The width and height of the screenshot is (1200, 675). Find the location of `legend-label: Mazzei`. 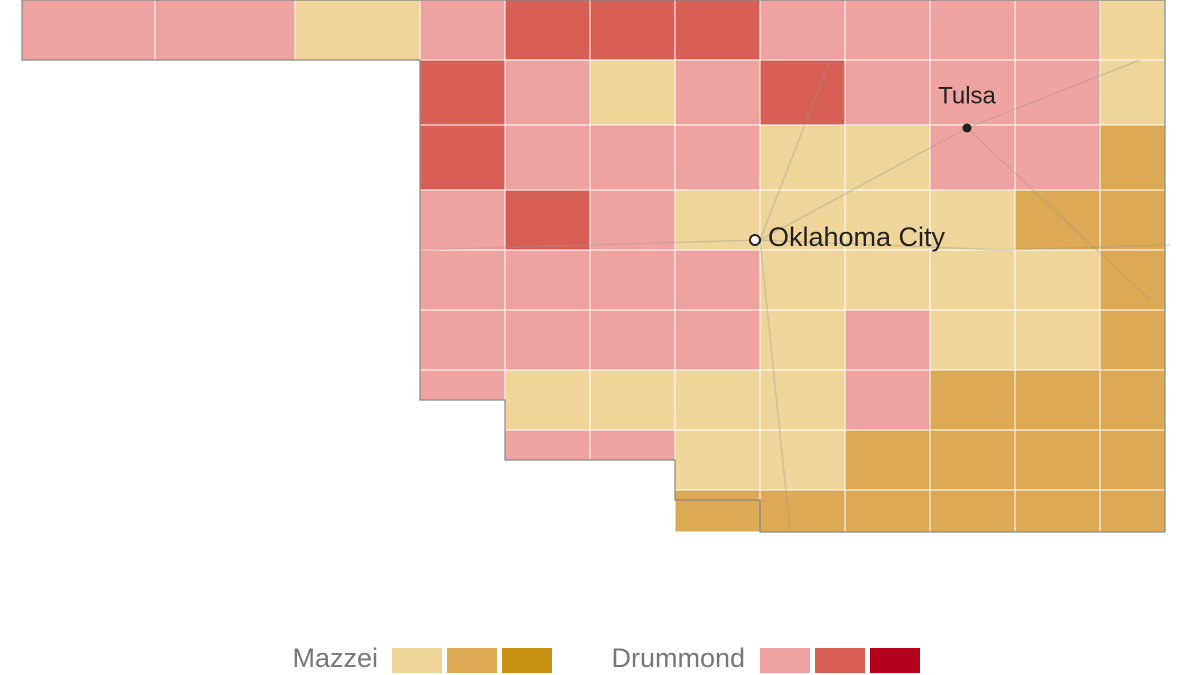

legend-label: Mazzei is located at coordinates (335, 658).